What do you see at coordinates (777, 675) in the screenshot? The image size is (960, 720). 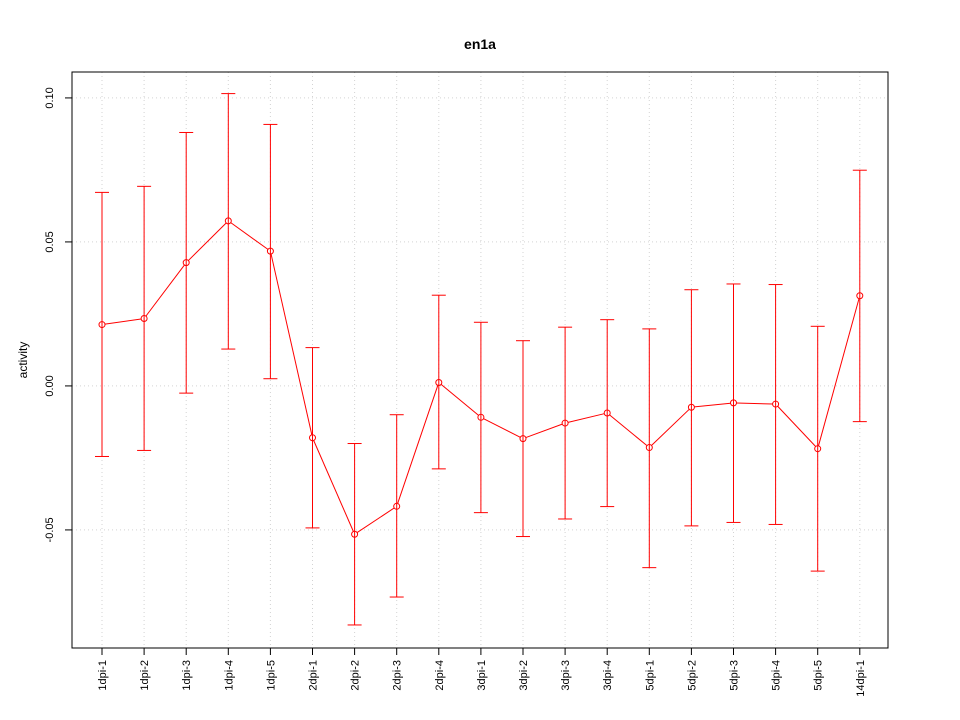 I see `x-tick-label: 5dpi-4` at bounding box center [777, 675].